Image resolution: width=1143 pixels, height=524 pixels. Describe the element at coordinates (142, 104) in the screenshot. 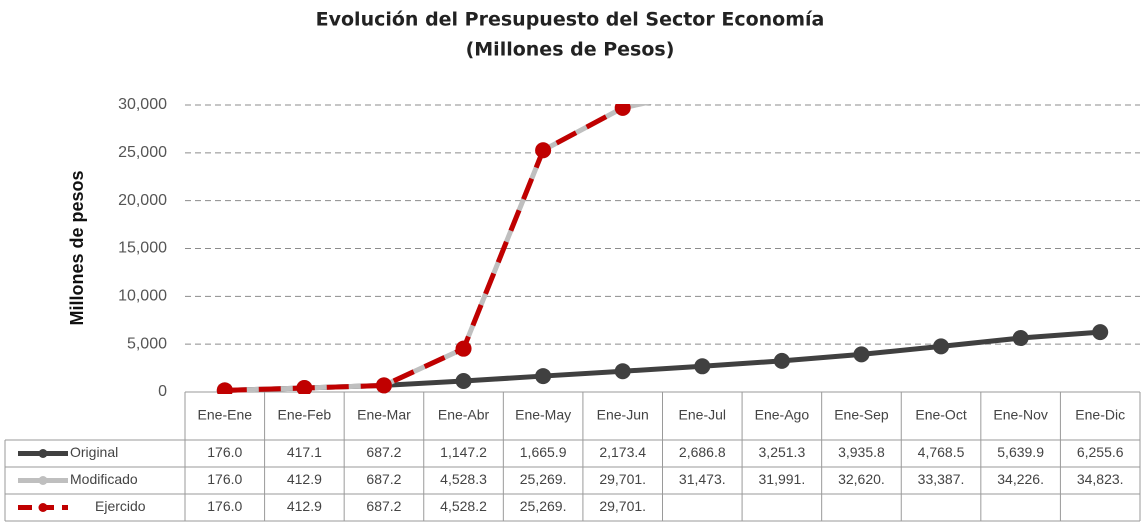

I see `y-tick-label: 30,000` at that location.